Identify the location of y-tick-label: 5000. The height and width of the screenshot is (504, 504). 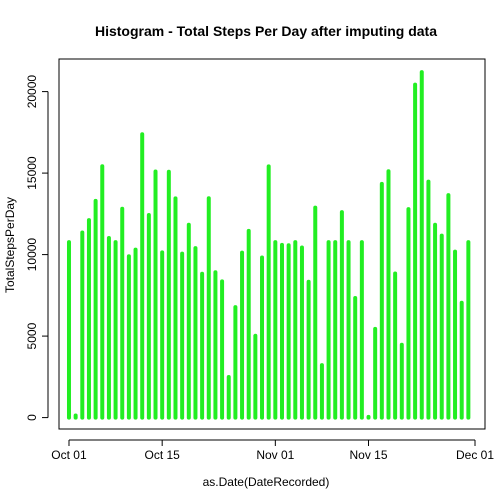
(32, 335).